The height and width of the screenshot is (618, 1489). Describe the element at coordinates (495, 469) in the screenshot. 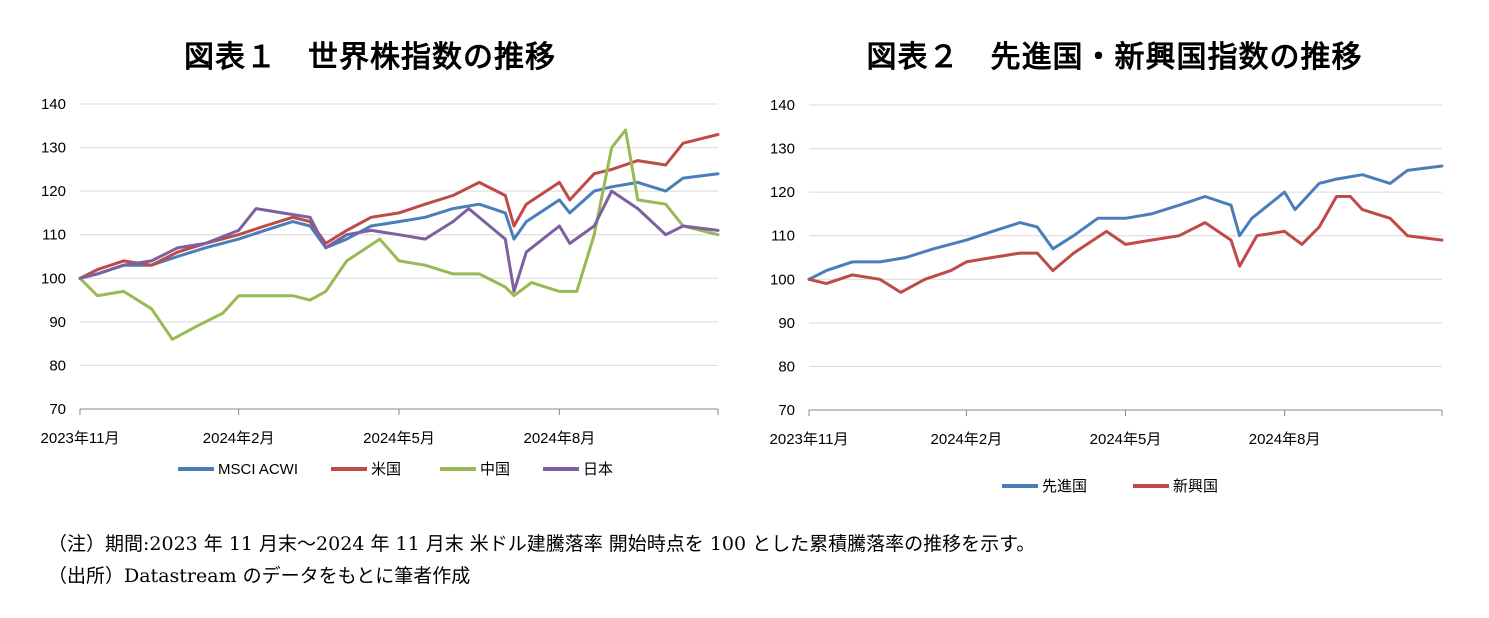

I see `legend-label: 中国` at that location.